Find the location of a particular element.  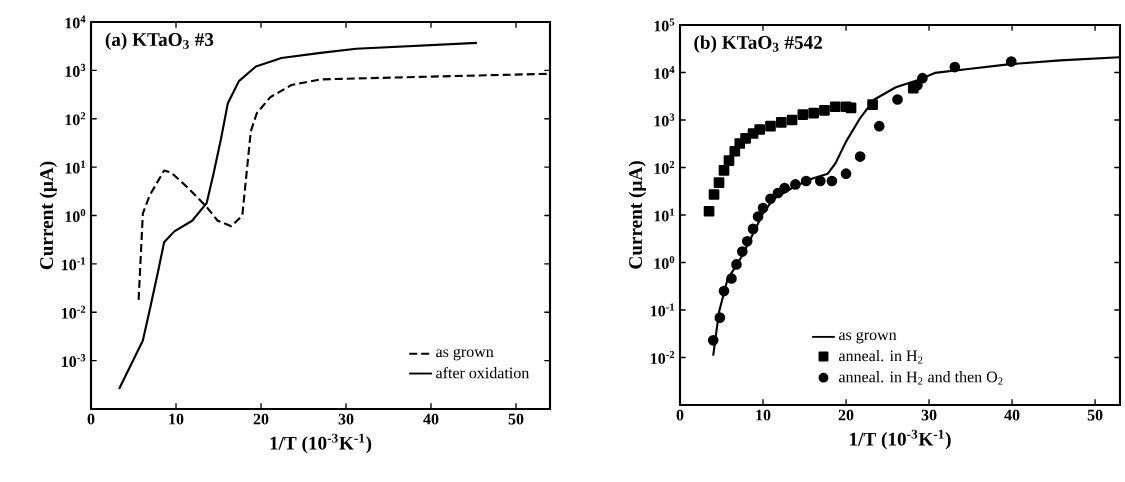

y-tick-label: 10$^{-3}$ is located at coordinates (74, 361).